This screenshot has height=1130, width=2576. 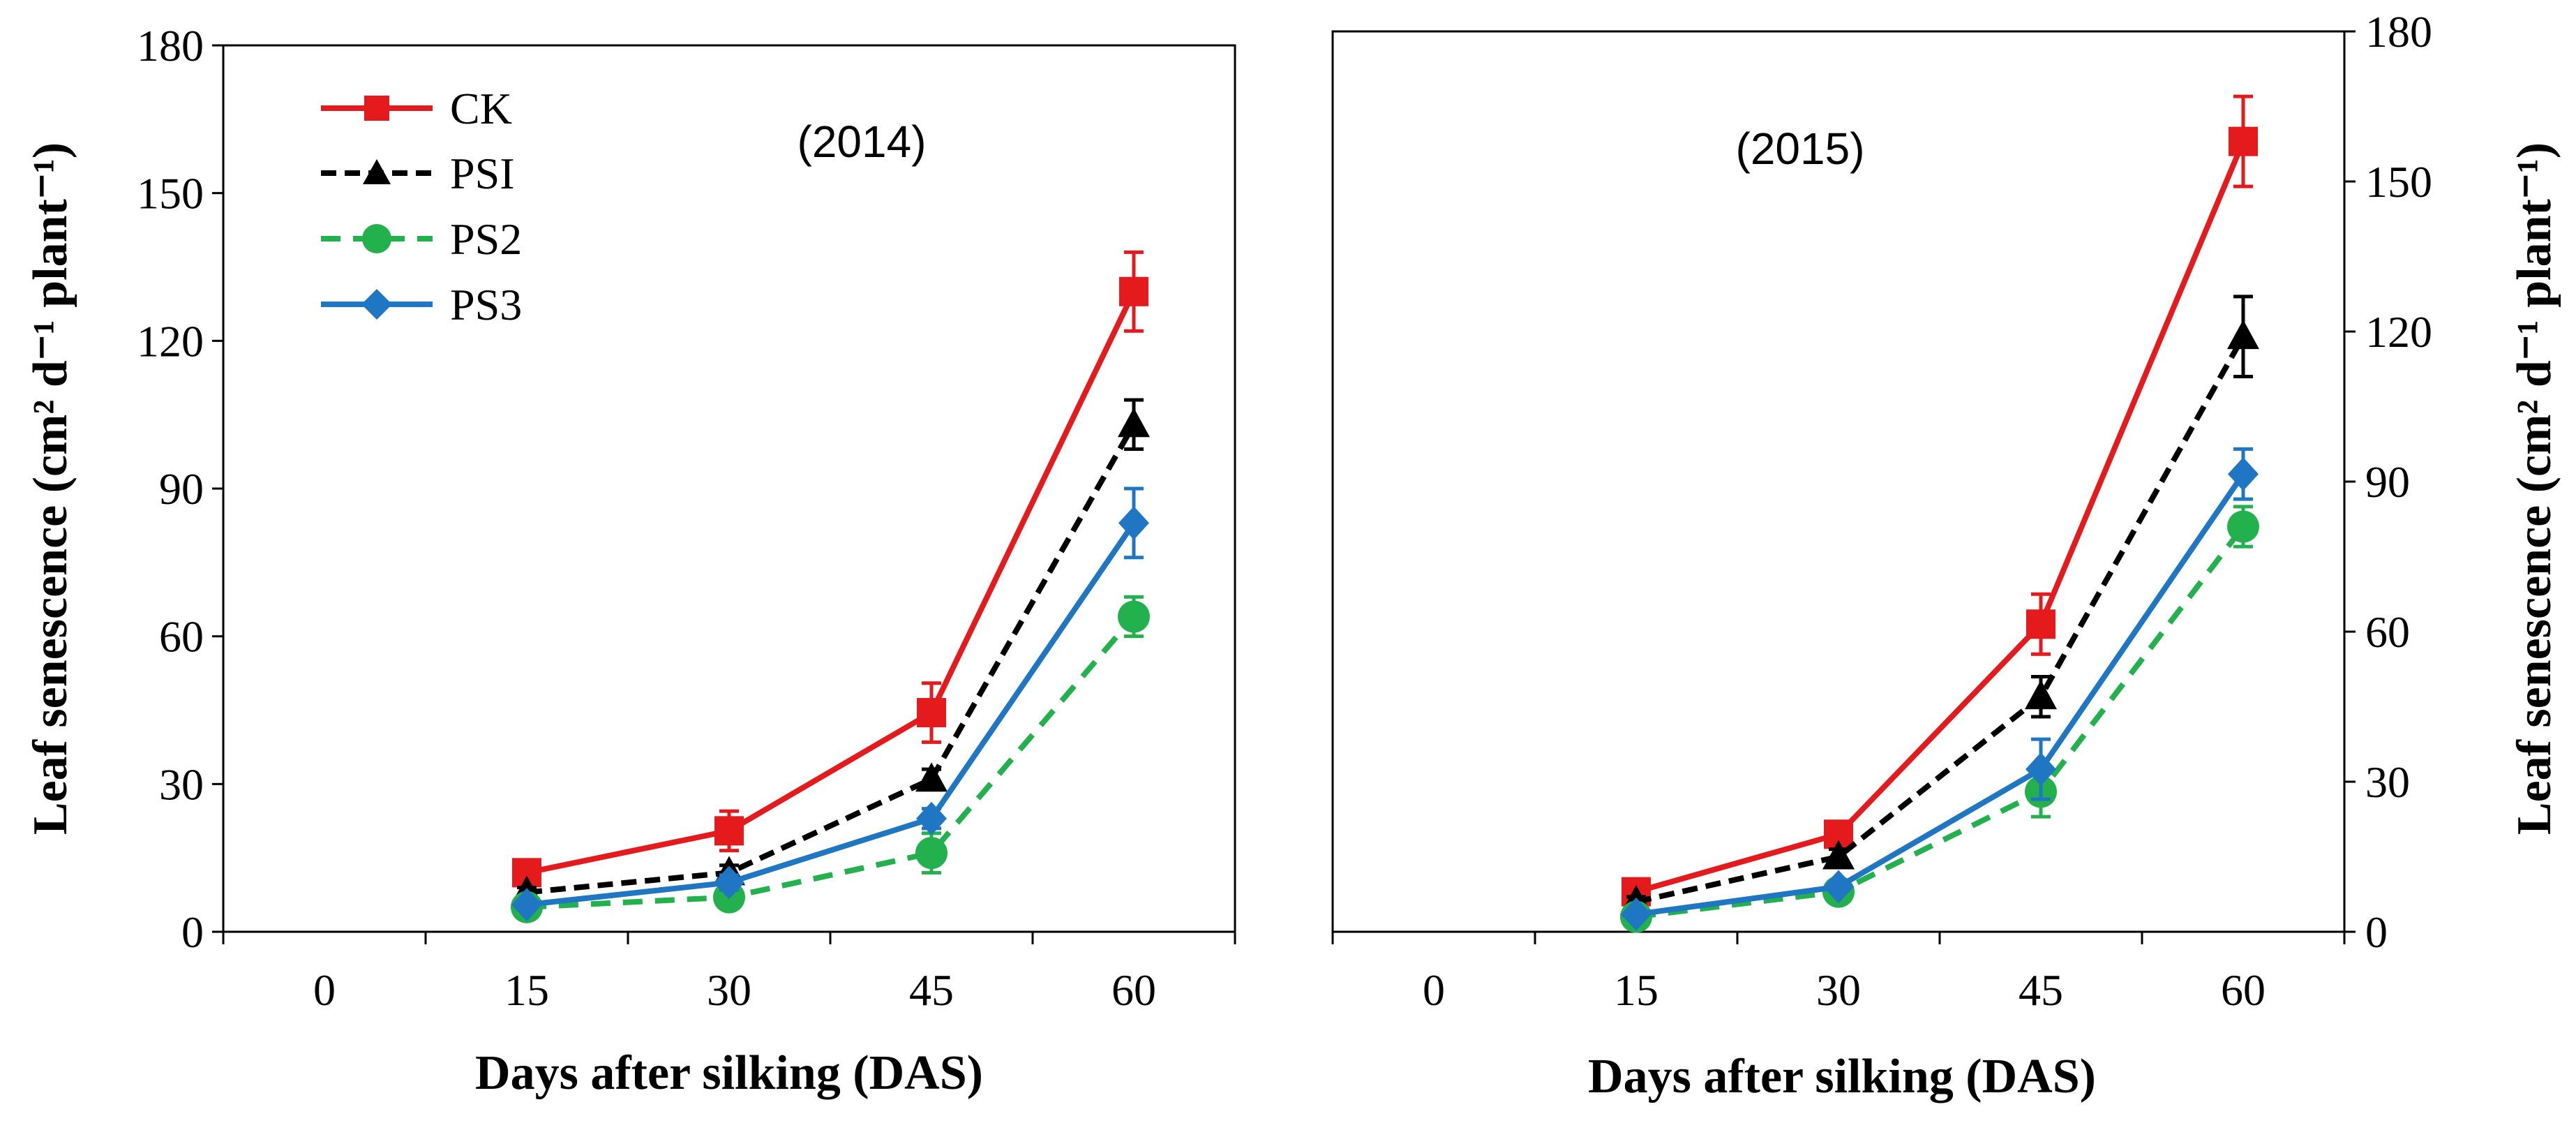 I want to click on legend-marker-psi, so click(x=377, y=171).